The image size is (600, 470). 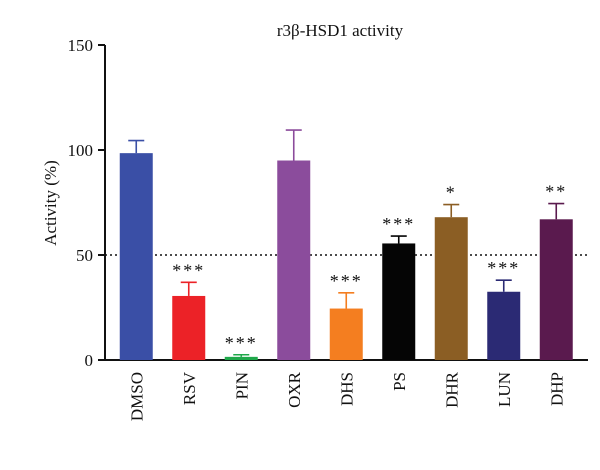 What do you see at coordinates (241, 358) in the screenshot?
I see `bar-pin` at bounding box center [241, 358].